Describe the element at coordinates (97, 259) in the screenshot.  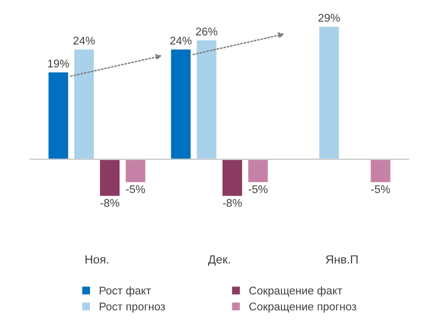
I see `x-tick-label: Ноя.` at that location.